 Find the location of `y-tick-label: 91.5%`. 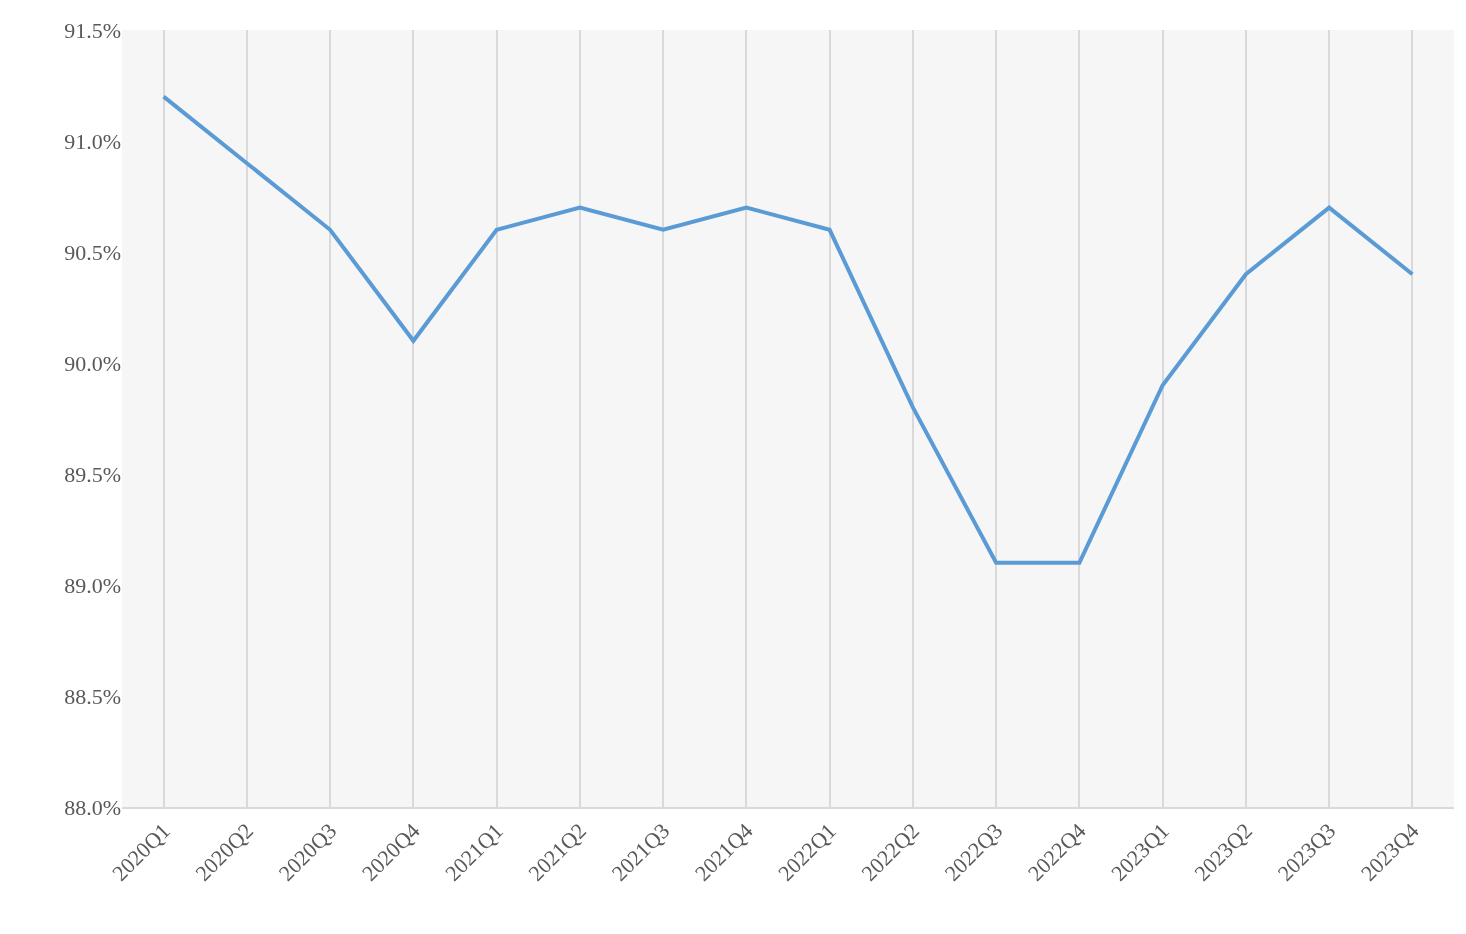

y-tick-label: 91.5% is located at coordinates (92, 30).